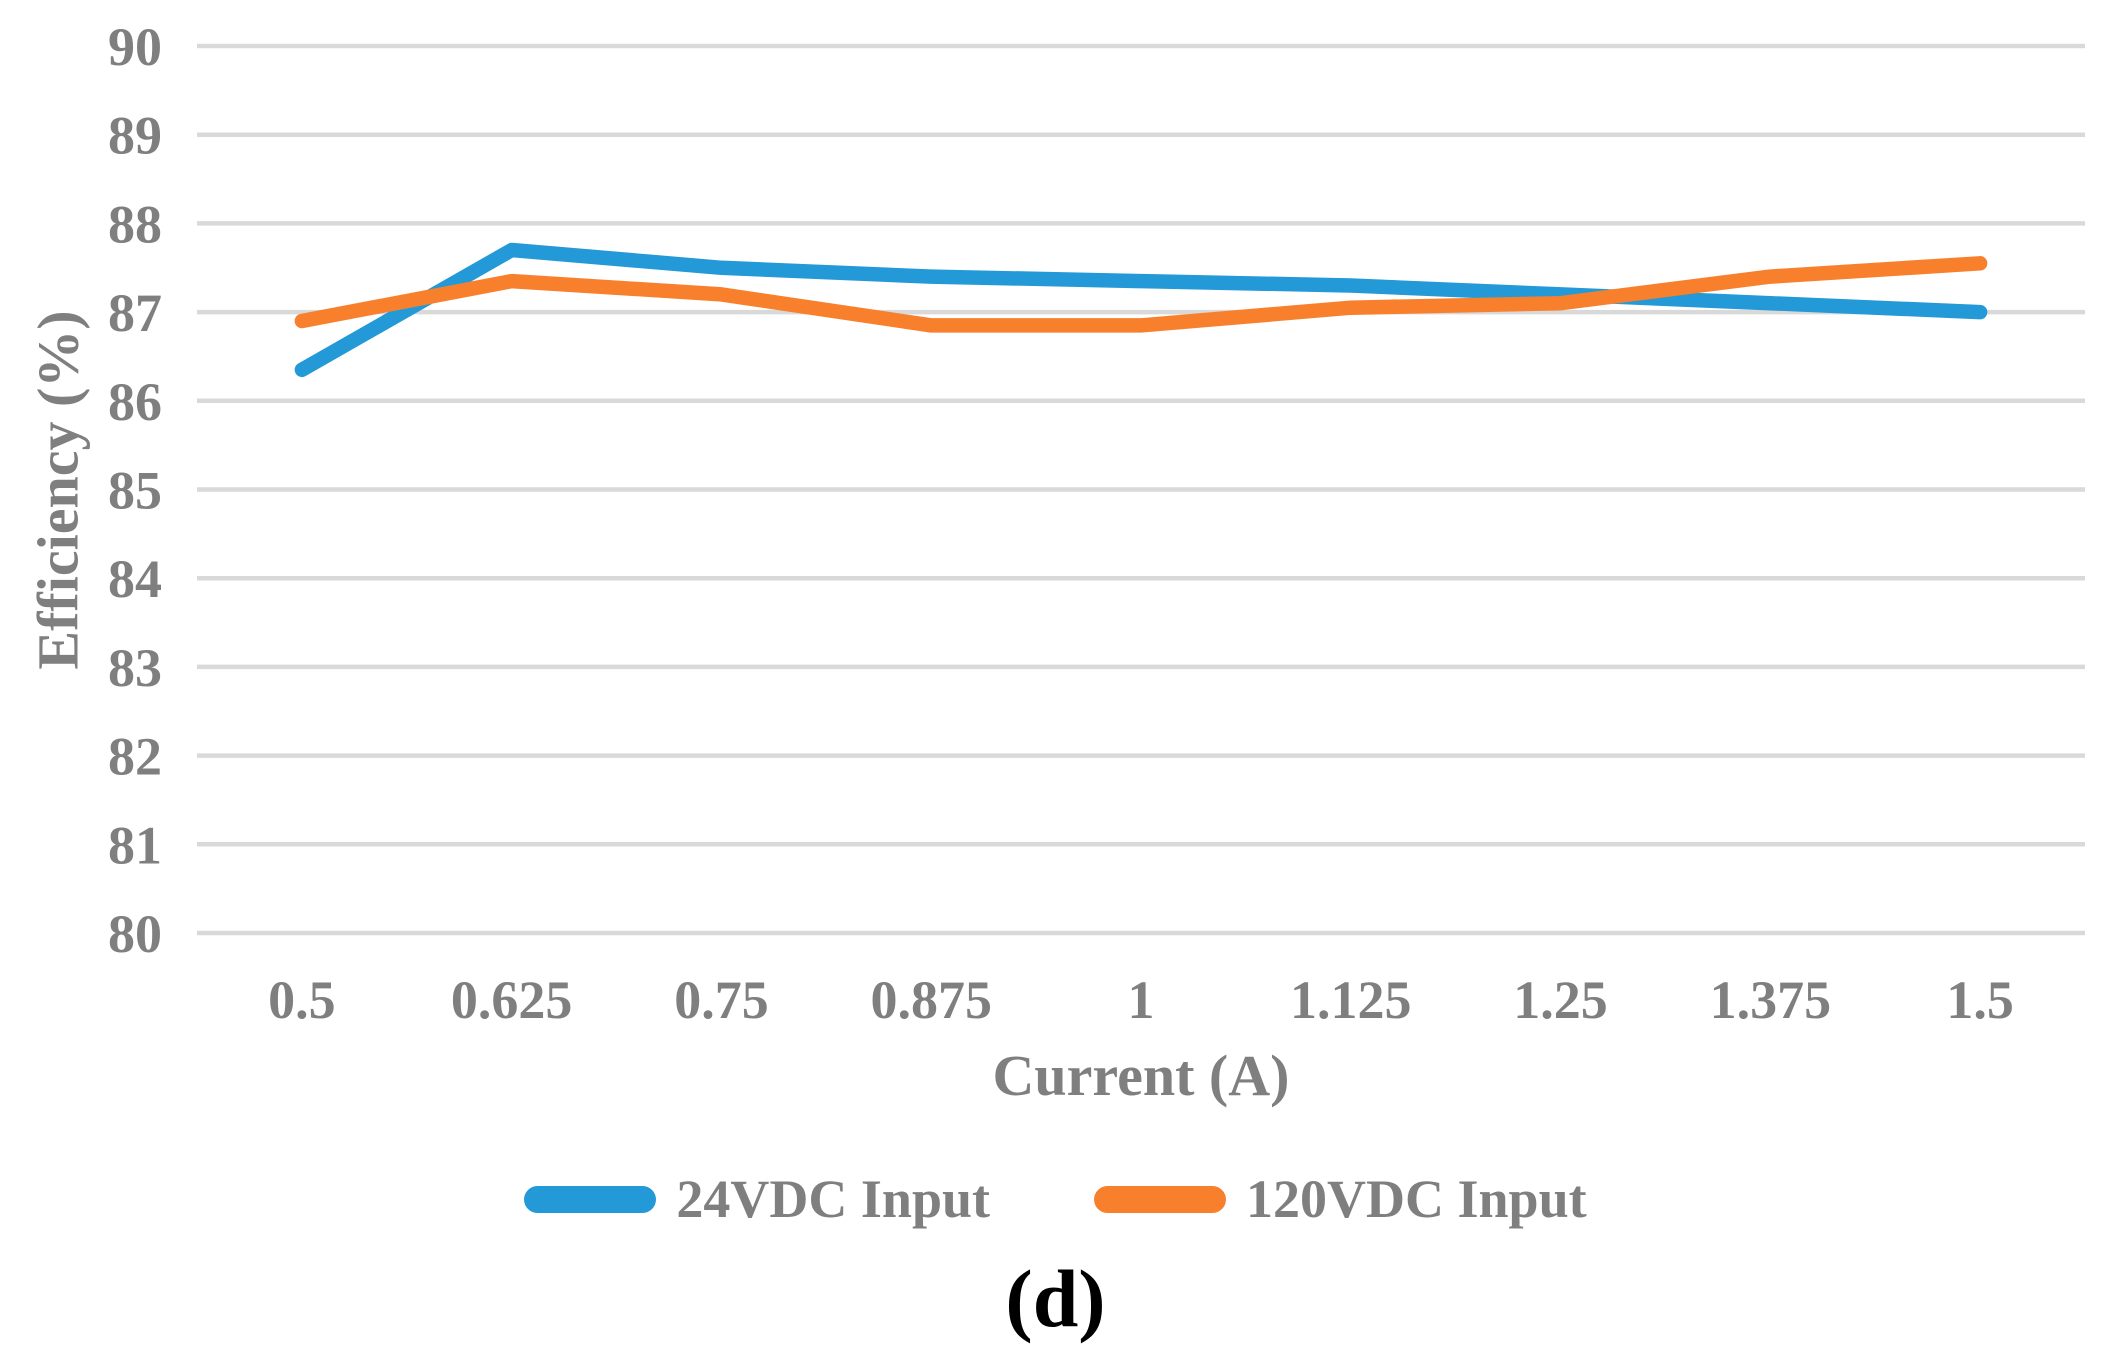 This screenshot has width=2111, height=1371. What do you see at coordinates (135, 668) in the screenshot?
I see `y-tick-label-83: 83` at bounding box center [135, 668].